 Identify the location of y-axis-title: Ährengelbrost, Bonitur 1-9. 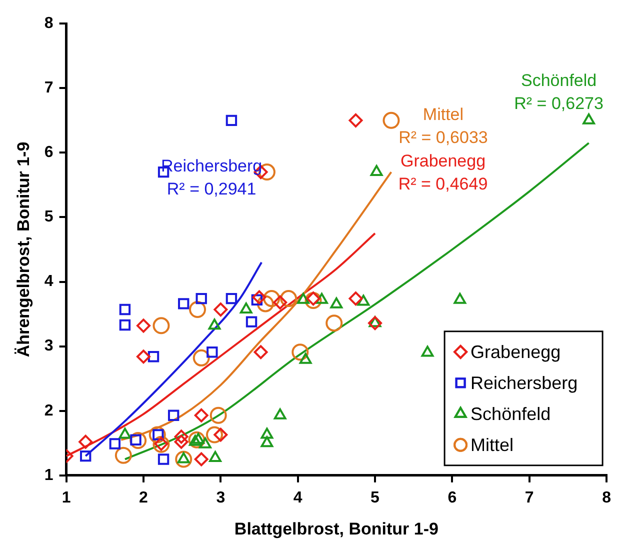
(23, 250).